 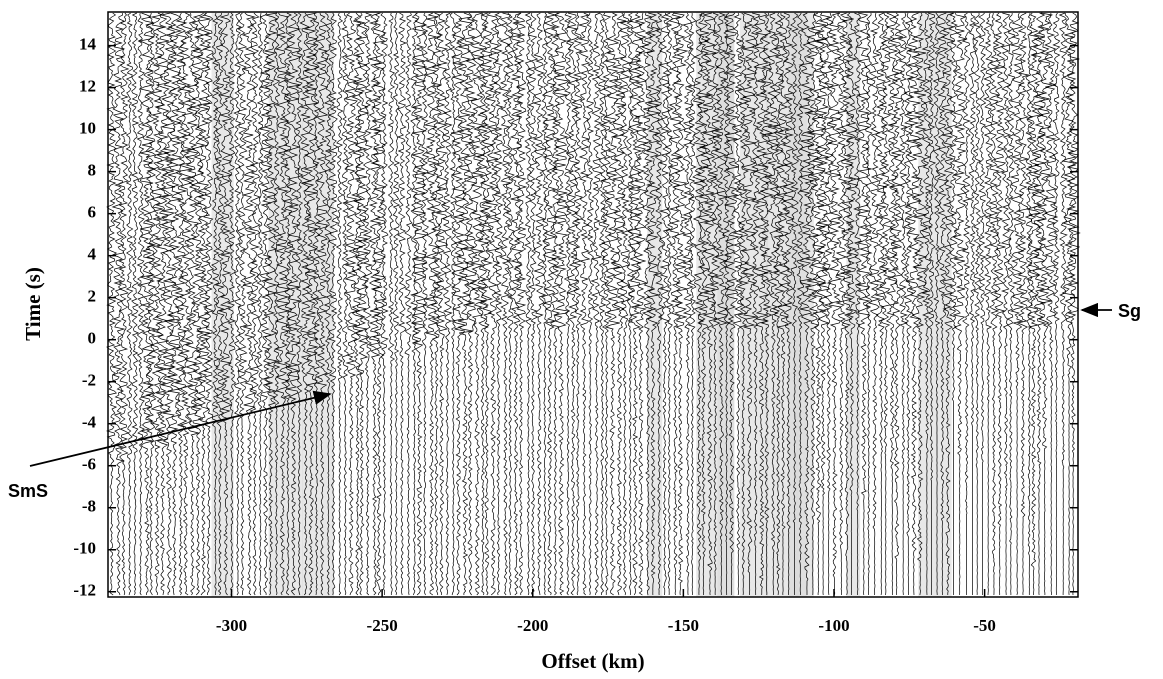 What do you see at coordinates (92, 170) in the screenshot?
I see `y-tick-label: 8` at bounding box center [92, 170].